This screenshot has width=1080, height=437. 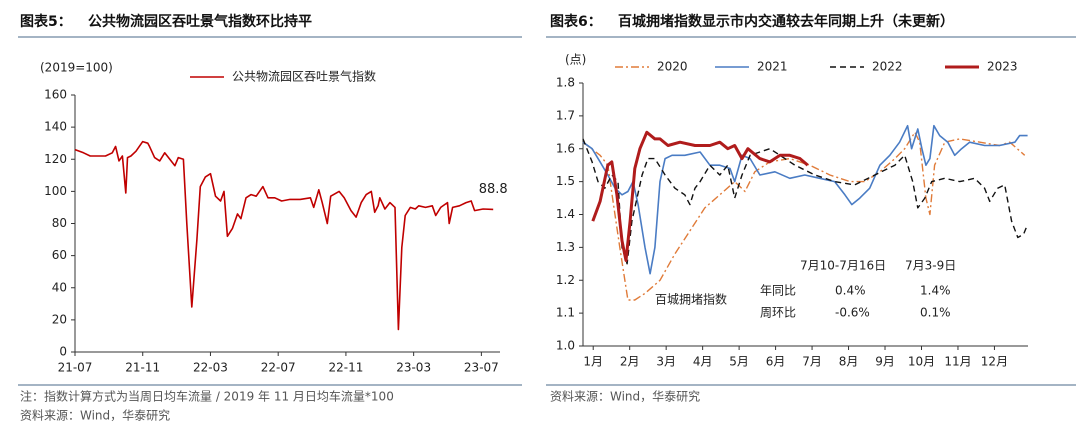 What do you see at coordinates (142, 368) in the screenshot?
I see `x-tick-label: 21-11` at bounding box center [142, 368].